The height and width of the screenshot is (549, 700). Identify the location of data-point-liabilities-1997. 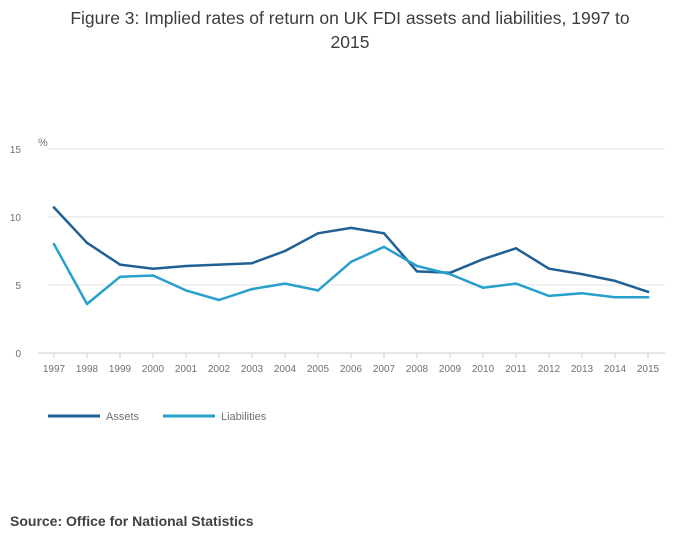
(54, 244).